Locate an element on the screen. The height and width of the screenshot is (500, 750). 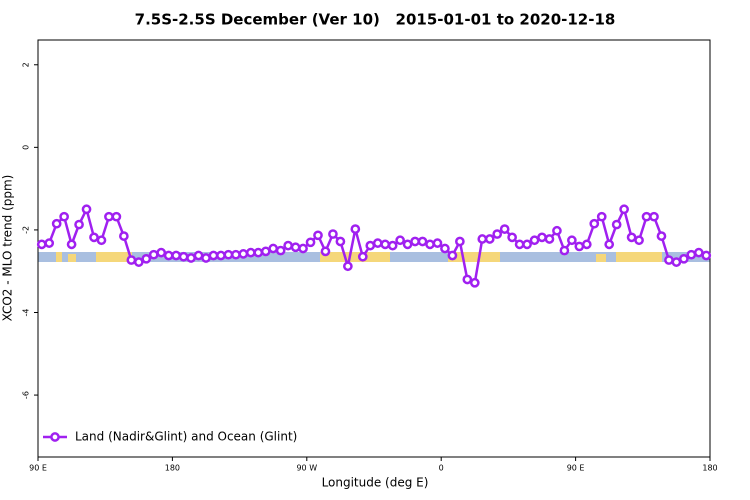
legend-label: Land (Nadir&Glint) and Ocean (Glint) is located at coordinates (186, 437).